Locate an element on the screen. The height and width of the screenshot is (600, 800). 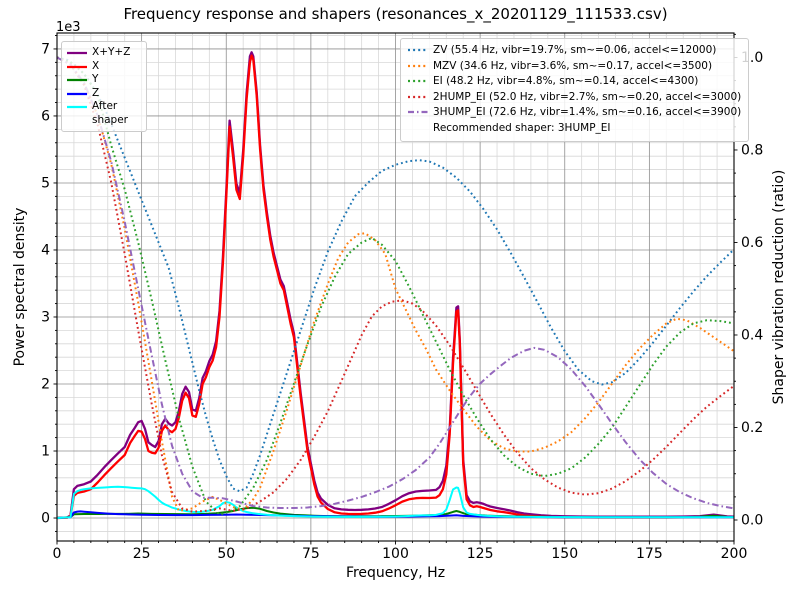
x-tick-label: 125 is located at coordinates (480, 554).